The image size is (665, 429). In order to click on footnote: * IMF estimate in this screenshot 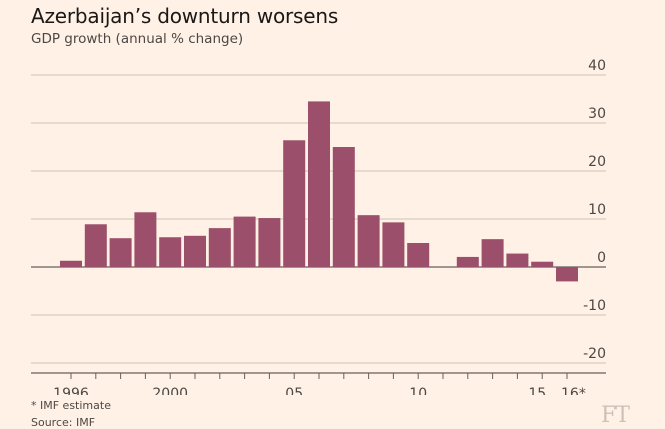, I will do `click(71, 405)`.